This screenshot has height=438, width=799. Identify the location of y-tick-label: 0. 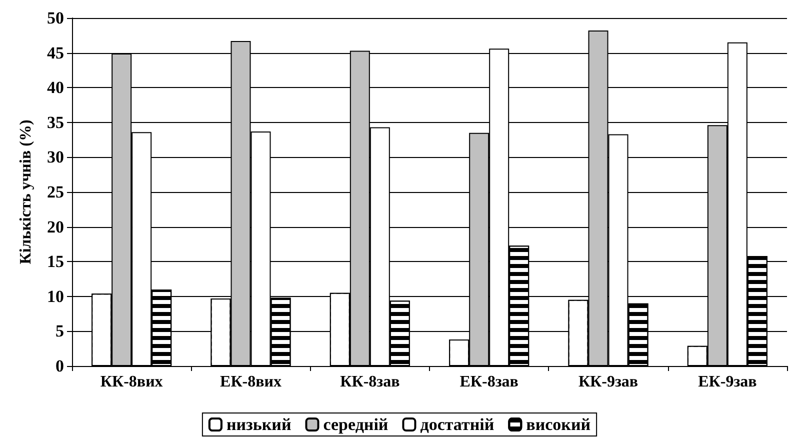
(60, 366).